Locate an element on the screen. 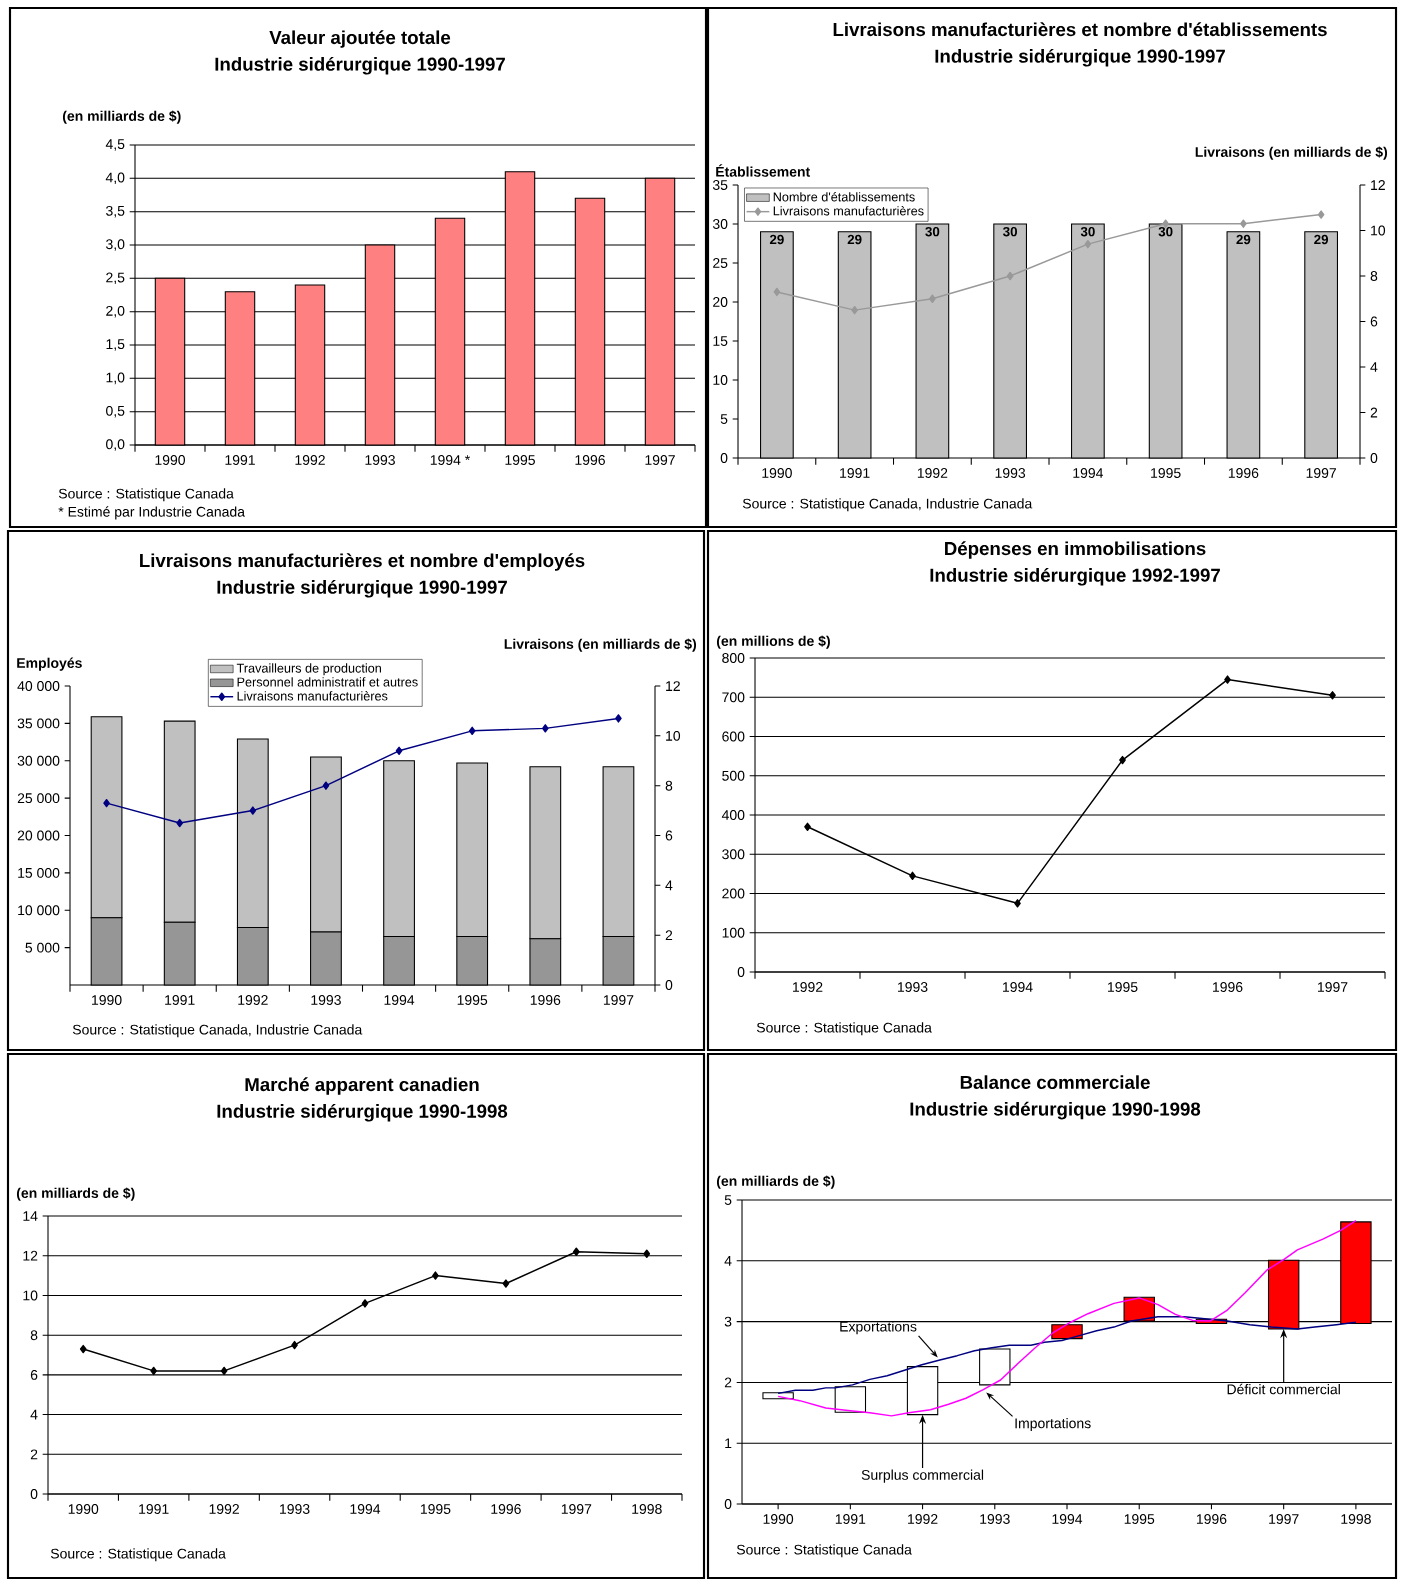 The width and height of the screenshot is (1406, 1580). y-tick-label: 1 is located at coordinates (728, 1443).